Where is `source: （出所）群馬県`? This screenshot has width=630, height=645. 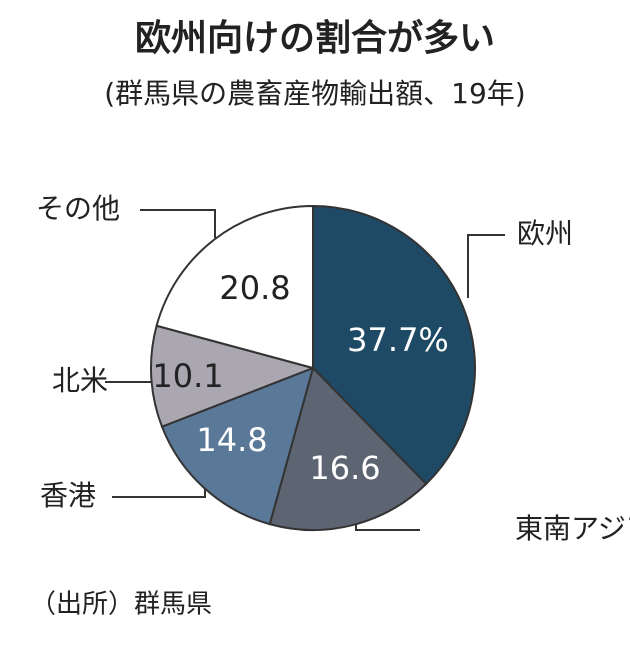 source: （出所）群馬県 is located at coordinates (121, 605).